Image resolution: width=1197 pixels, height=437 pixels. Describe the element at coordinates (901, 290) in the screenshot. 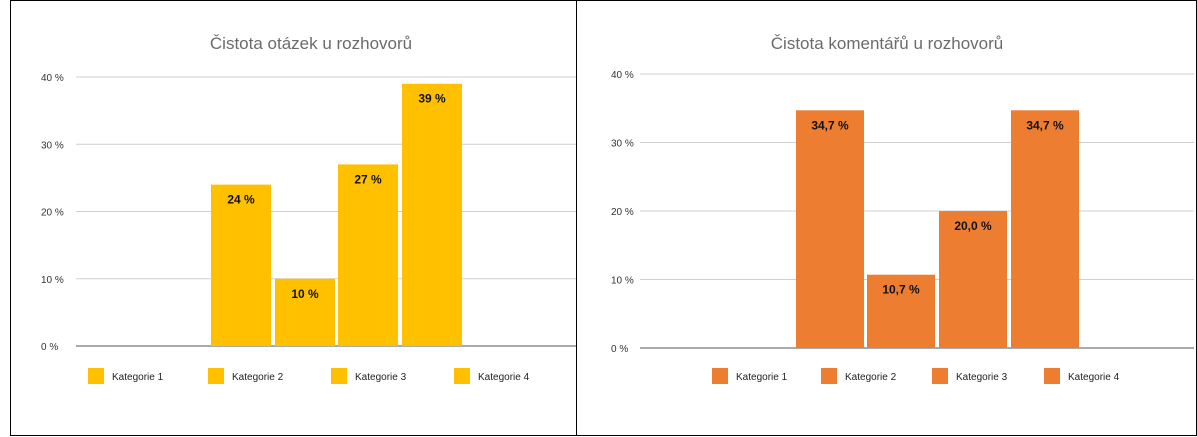

I see `data-label: 10,7 %` at that location.